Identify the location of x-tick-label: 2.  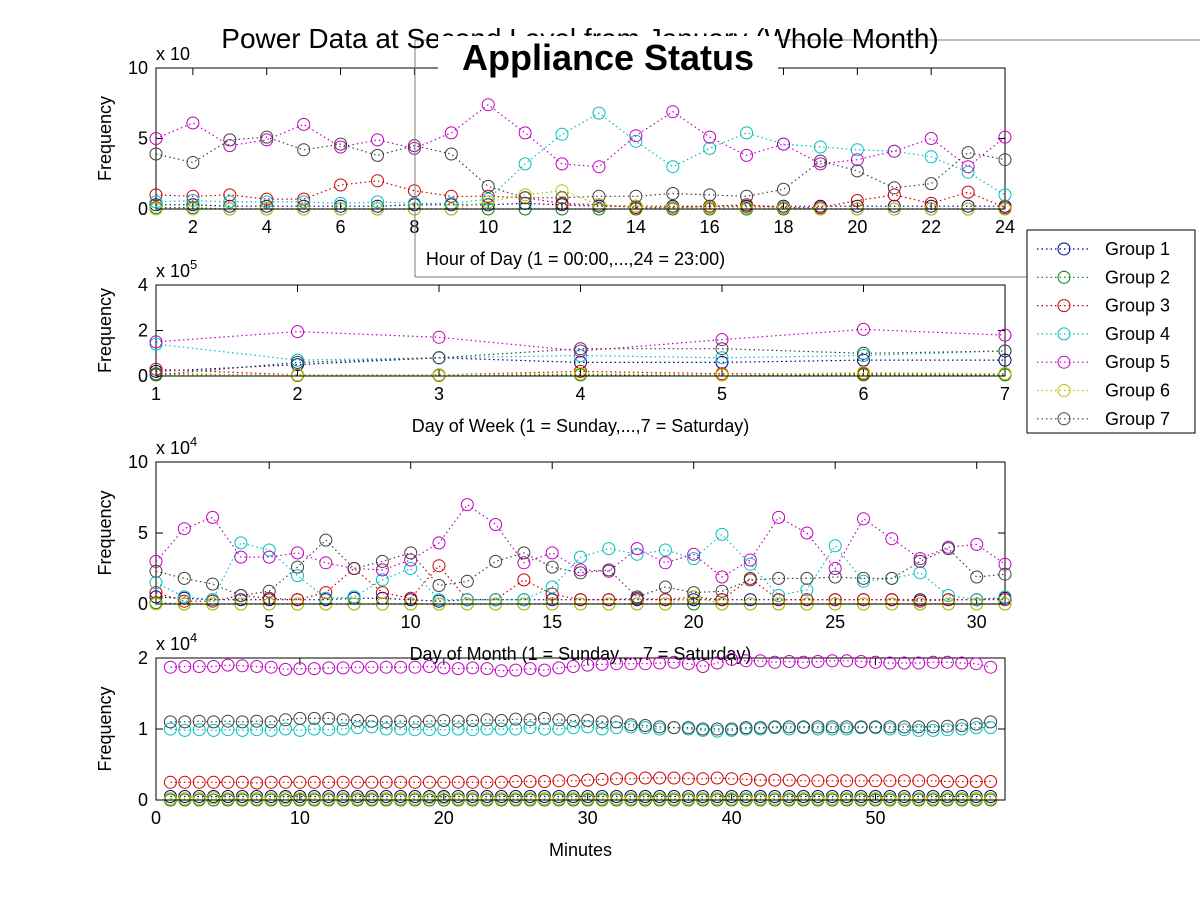
(297, 394).